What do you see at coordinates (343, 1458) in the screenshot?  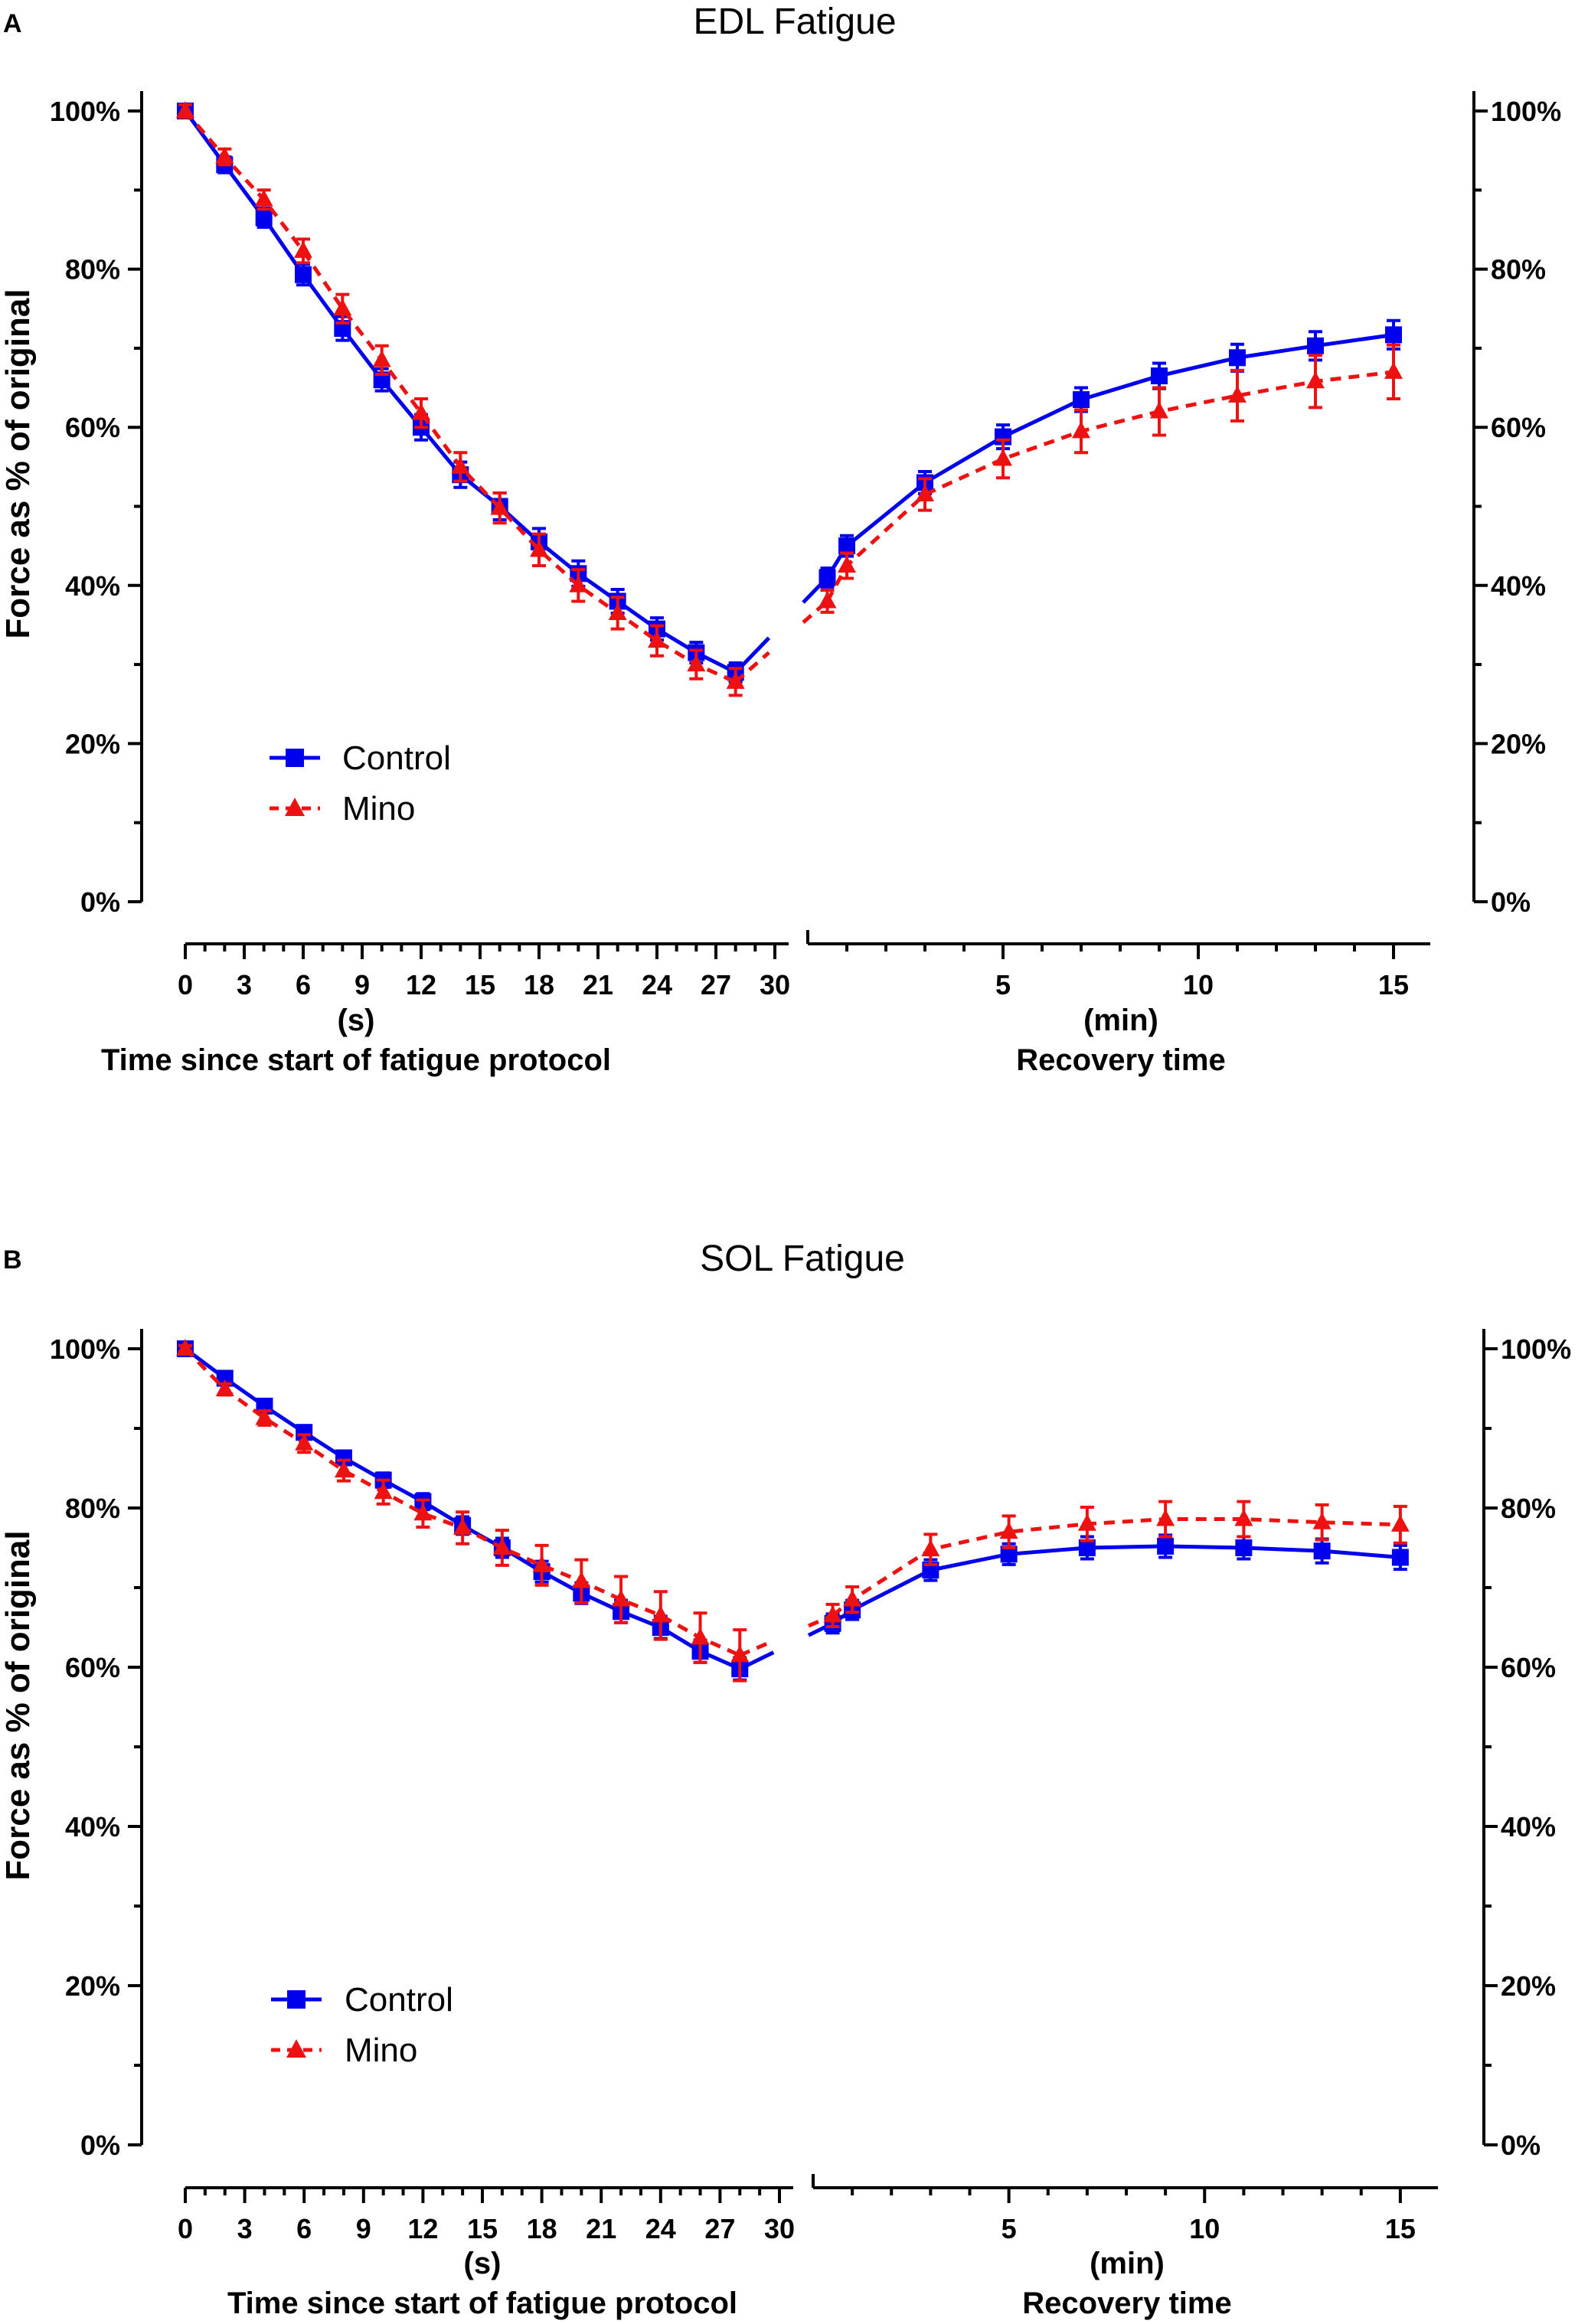 I see `control-data-point-fatigue` at bounding box center [343, 1458].